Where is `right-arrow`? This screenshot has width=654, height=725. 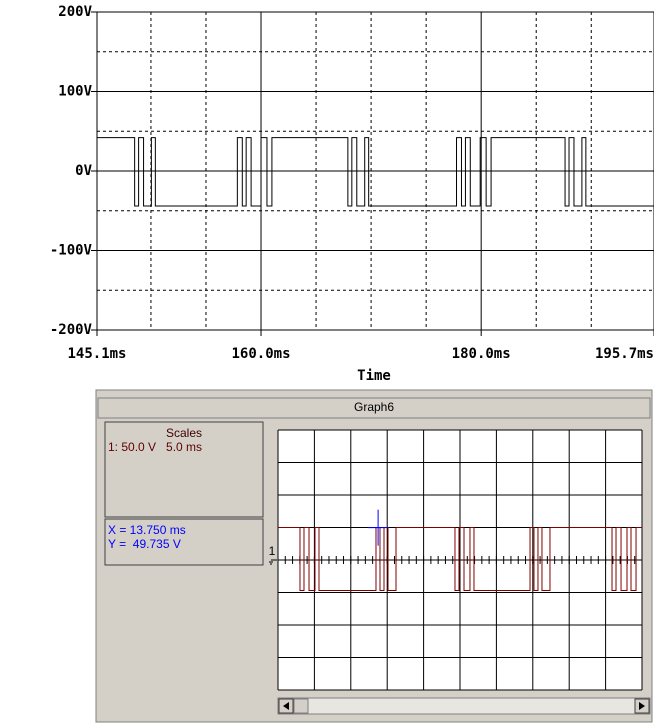
right-arrow is located at coordinates (642, 706).